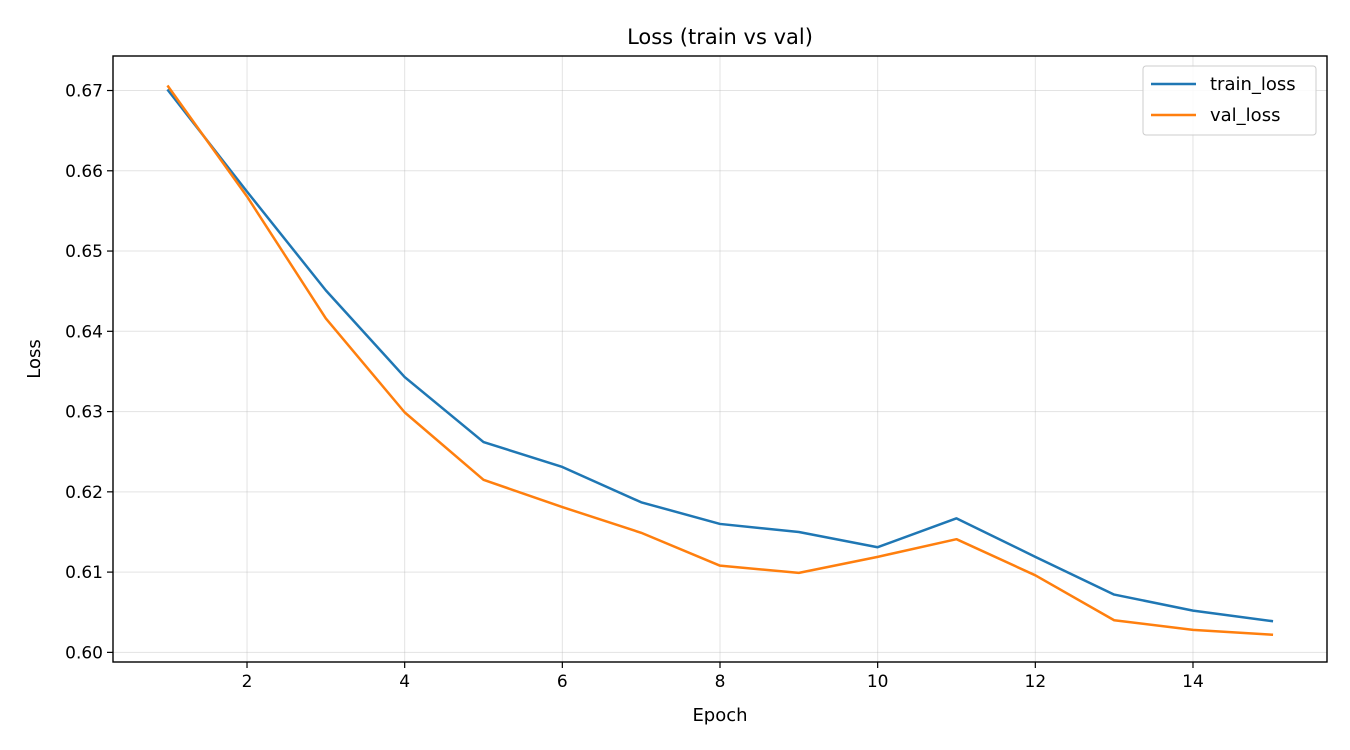 The width and height of the screenshot is (1350, 750). I want to click on legend-label-train-loss: train_loss, so click(1253, 84).